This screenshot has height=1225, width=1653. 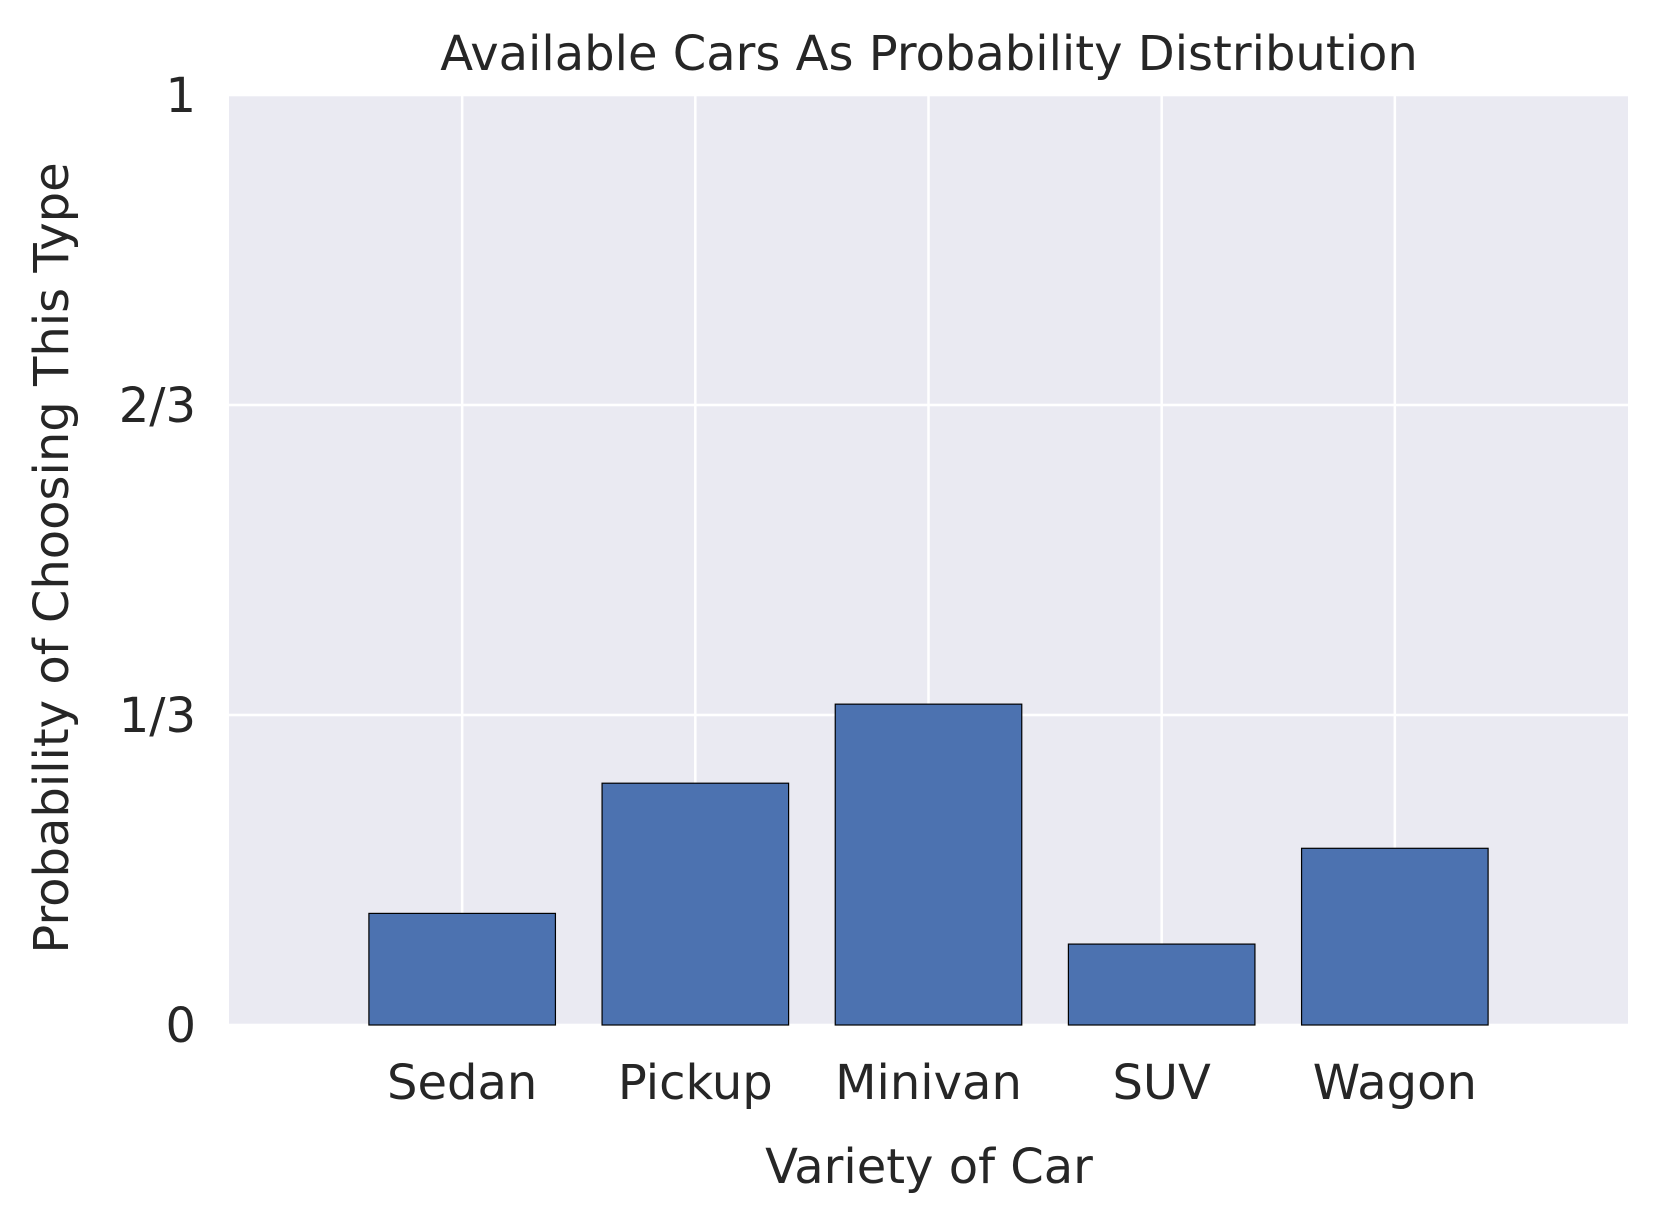 I want to click on y-tick-label: 2/3, so click(x=157, y=406).